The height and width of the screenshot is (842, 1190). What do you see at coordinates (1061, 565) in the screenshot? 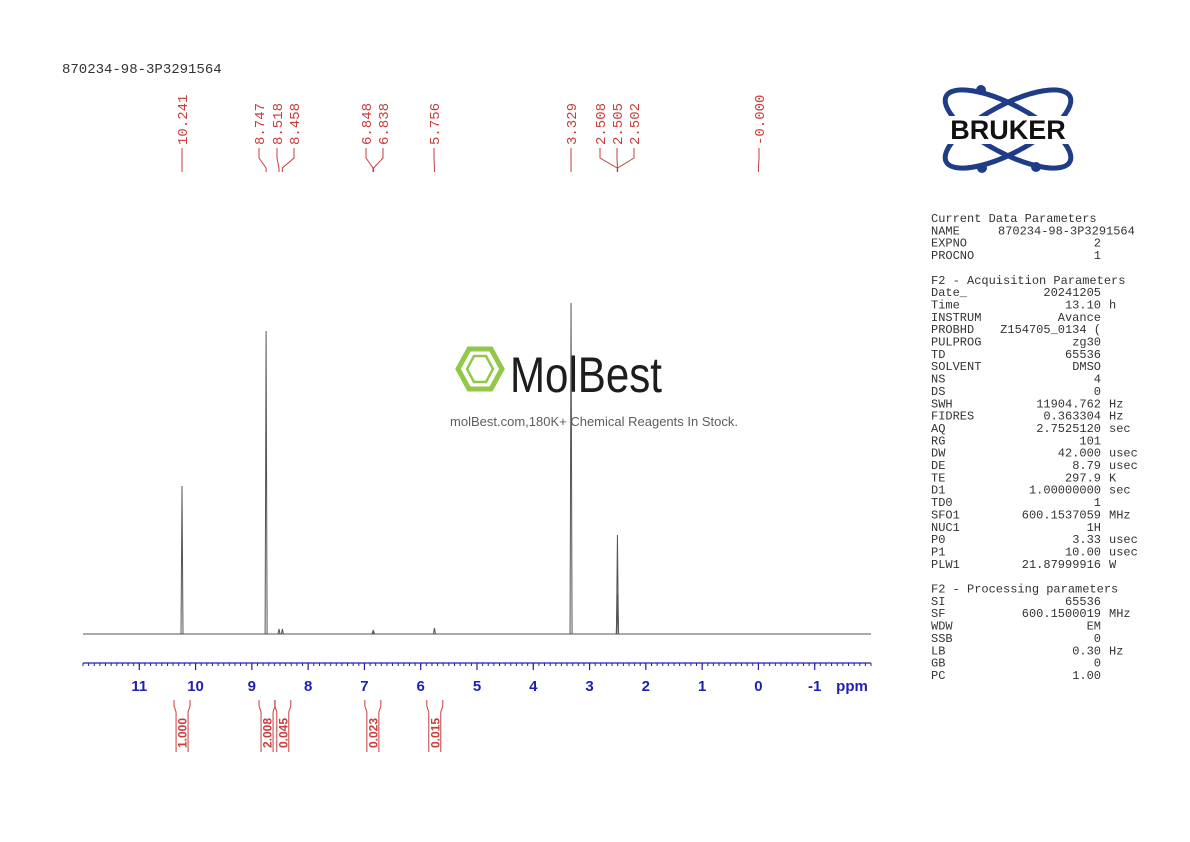
I see `parameter-value: 21.87999916` at bounding box center [1061, 565].